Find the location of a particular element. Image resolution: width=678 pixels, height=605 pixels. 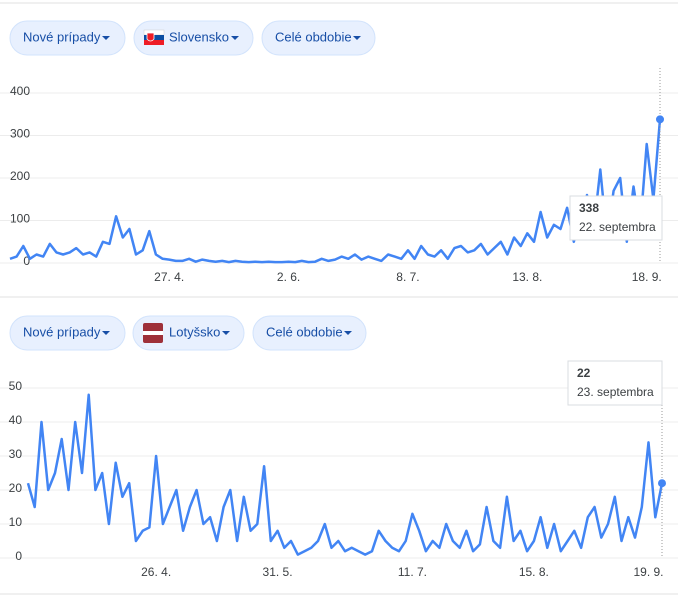

y-tick-label: 300 is located at coordinates (20, 134).